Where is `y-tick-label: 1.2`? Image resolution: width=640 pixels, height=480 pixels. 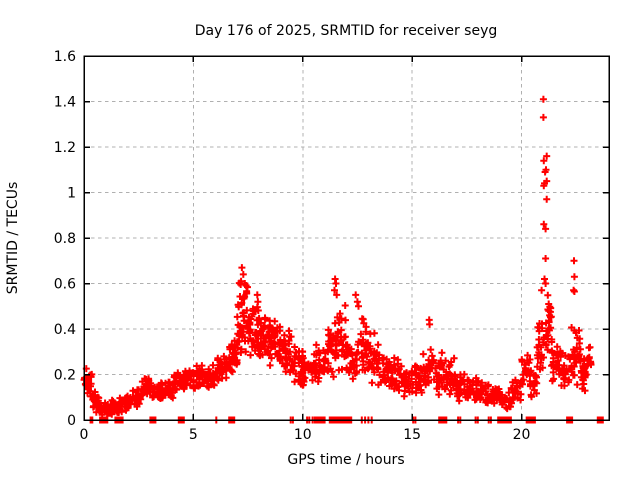
y-tick-label: 1.2 is located at coordinates (65, 148).